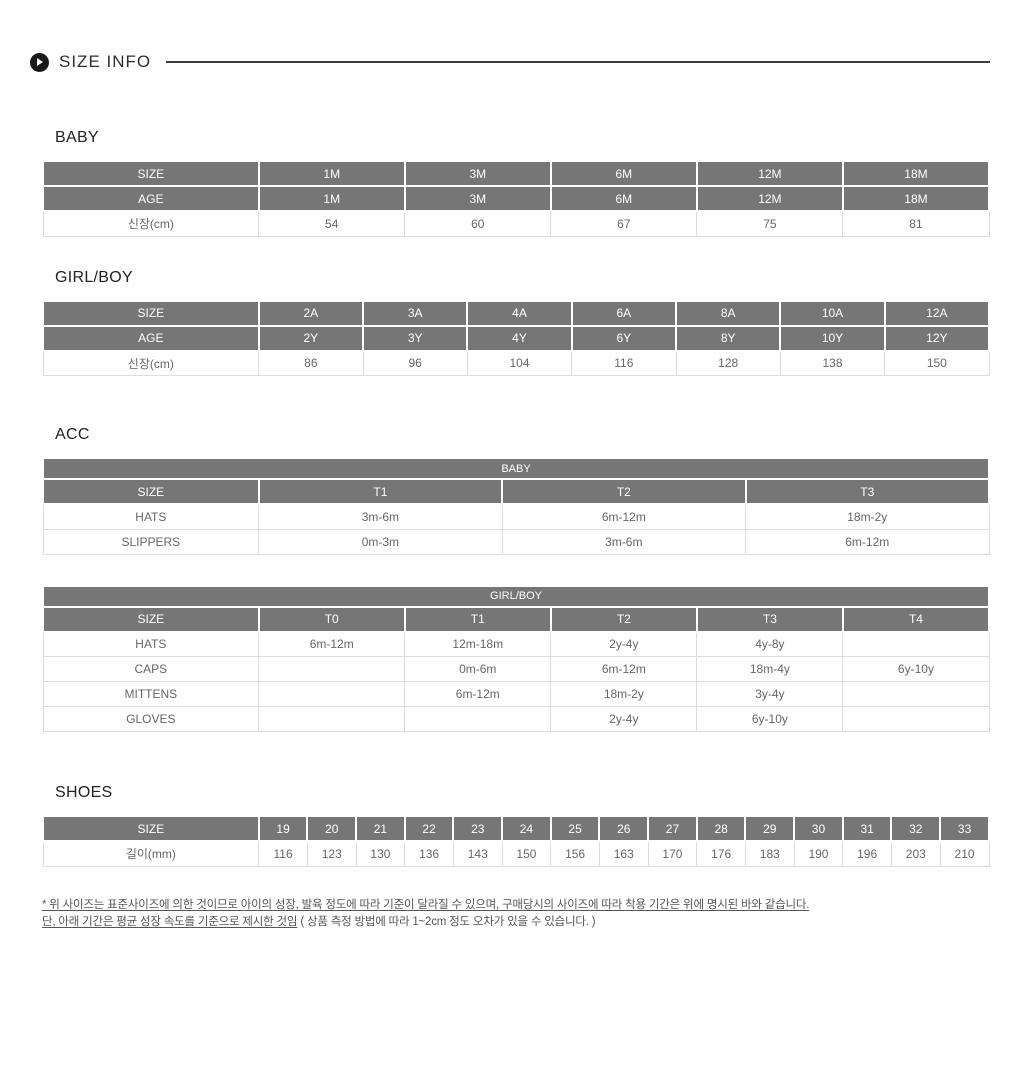 The height and width of the screenshot is (1084, 1020). Describe the element at coordinates (964, 853) in the screenshot. I see `data-cell: 210` at that location.